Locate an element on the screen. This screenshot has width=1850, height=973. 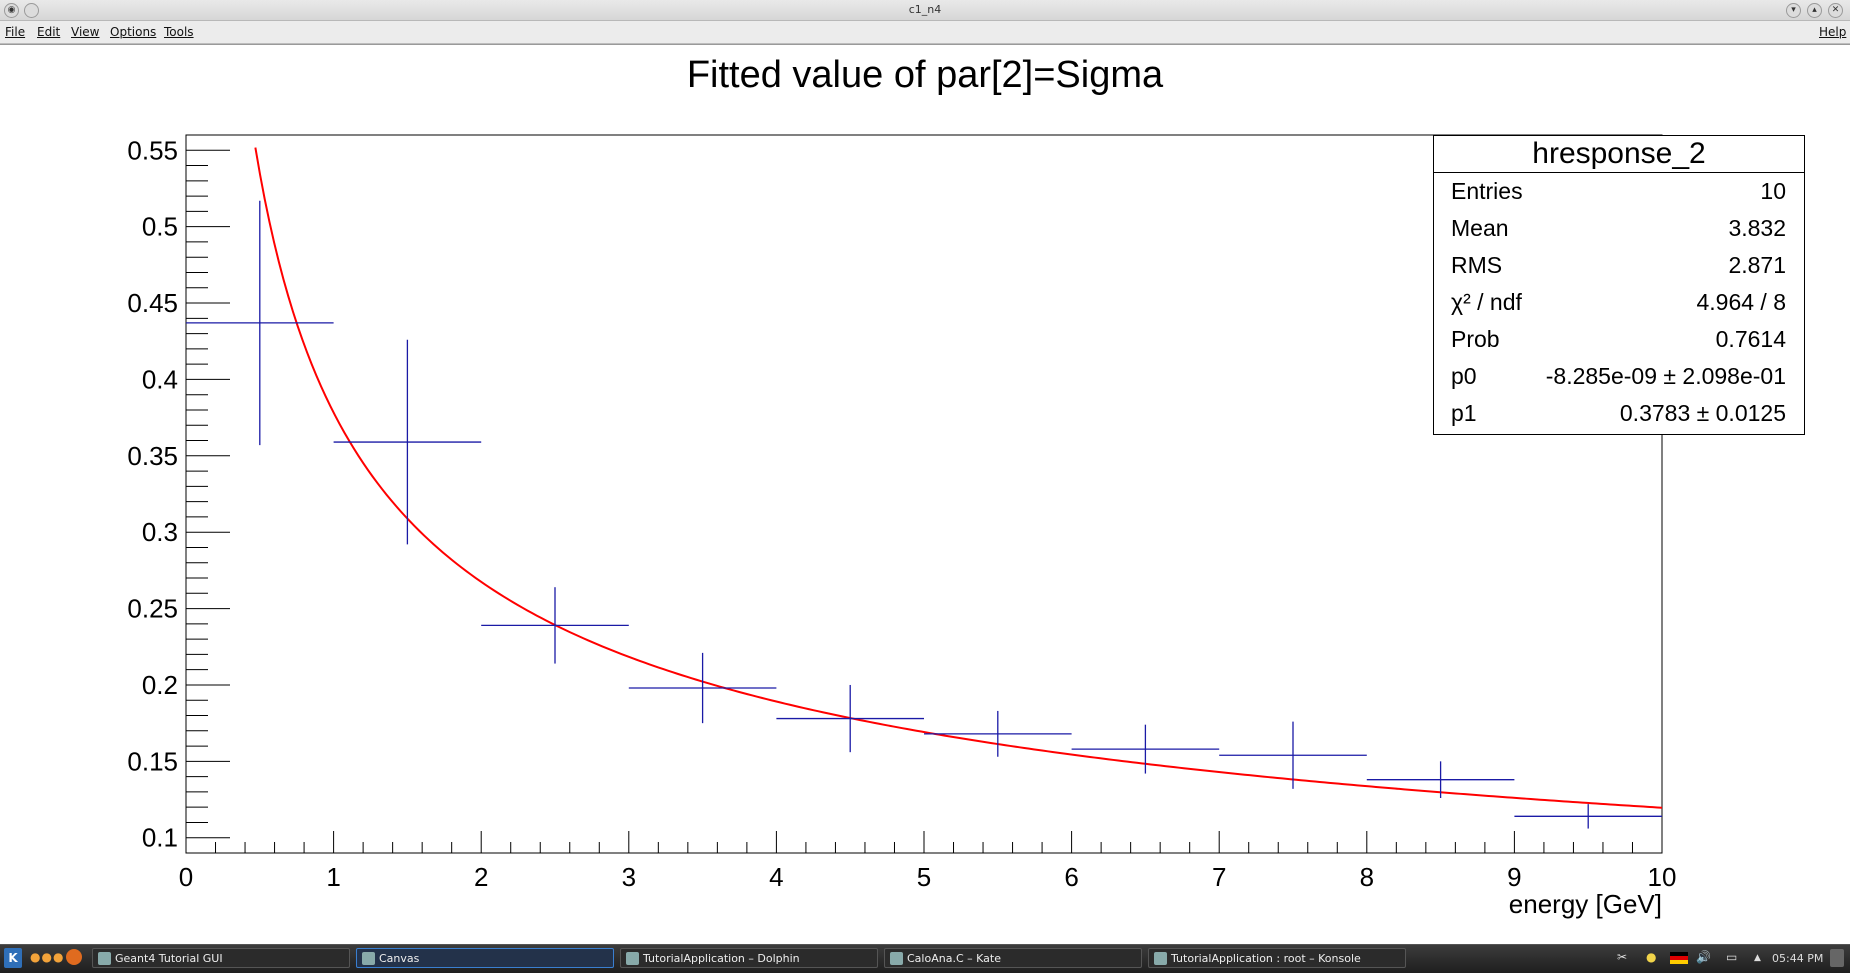
taskbar-item-label: TutorialApplication : root – Konsole is located at coordinates (1266, 958).